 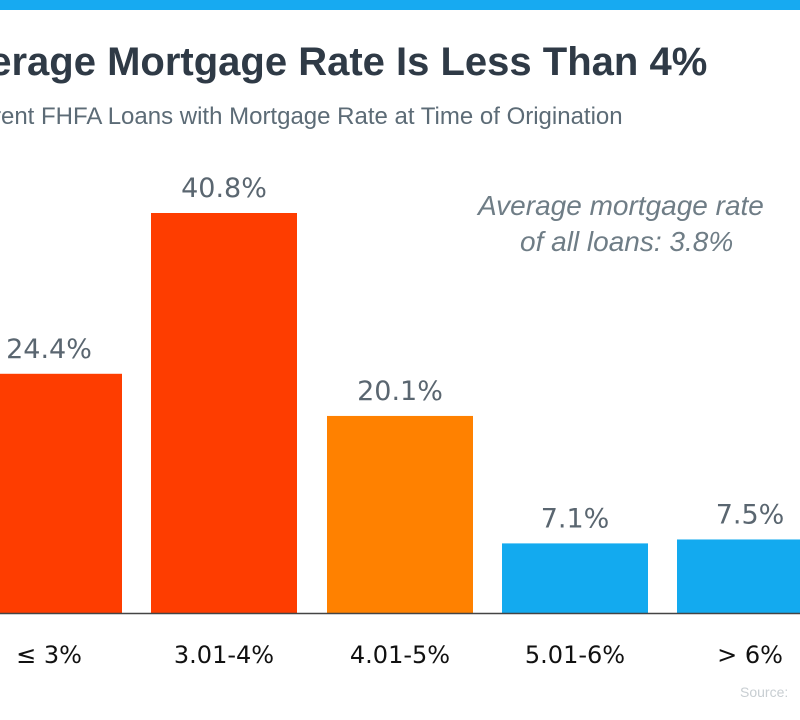 I want to click on source-label: Source:, so click(x=764, y=692).